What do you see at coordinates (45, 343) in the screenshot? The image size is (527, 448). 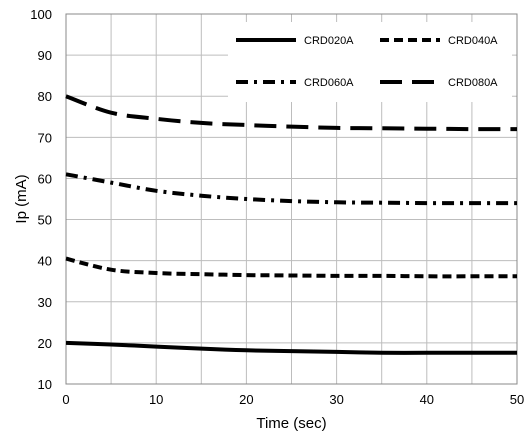 I see `y-tick-label: 20` at bounding box center [45, 343].